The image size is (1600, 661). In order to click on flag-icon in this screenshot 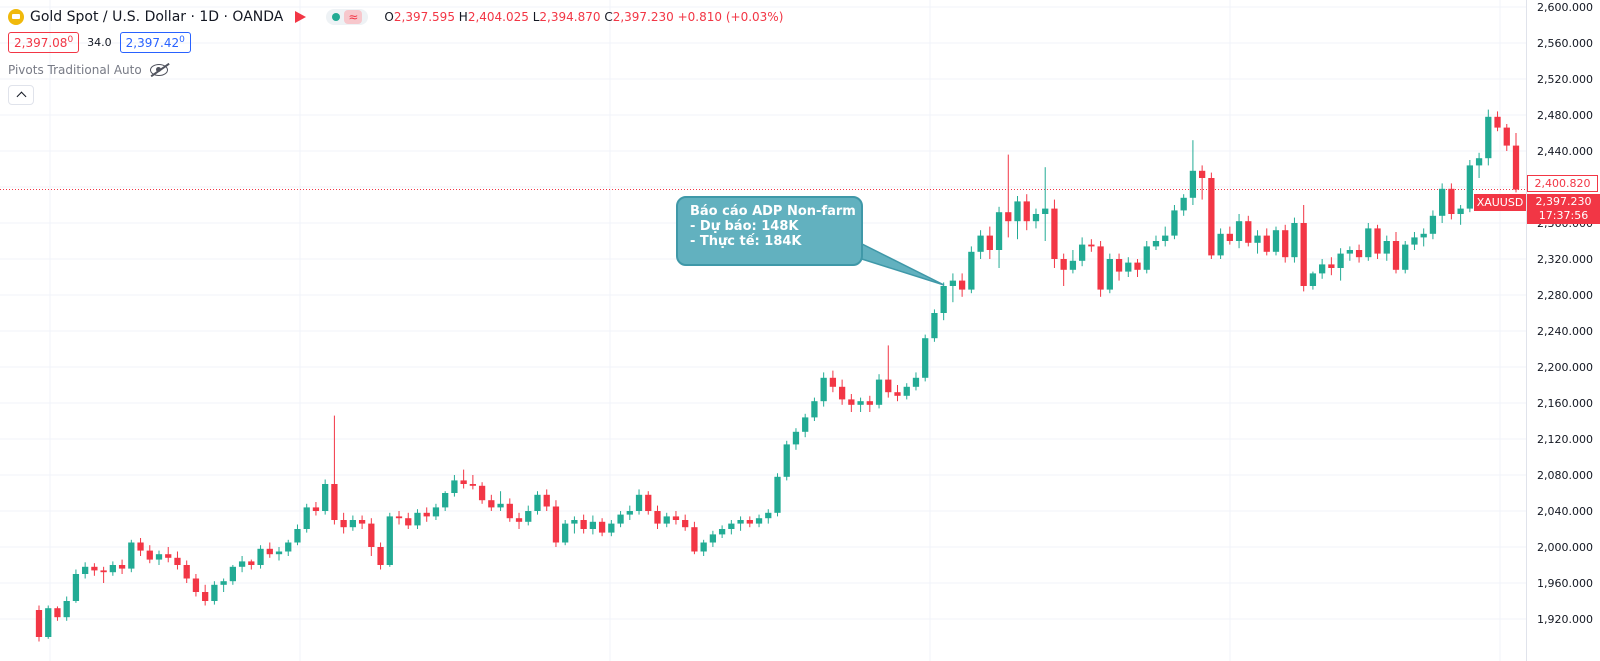, I will do `click(301, 17)`.